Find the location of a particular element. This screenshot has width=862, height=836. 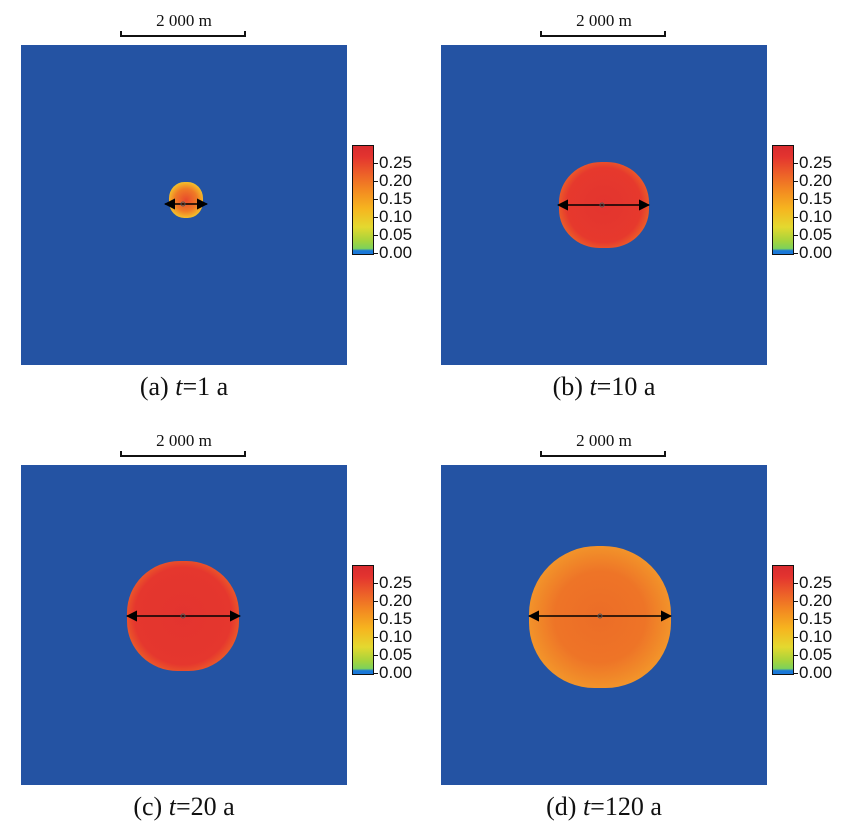

caption-suffix: =120 a is located at coordinates (626, 806).